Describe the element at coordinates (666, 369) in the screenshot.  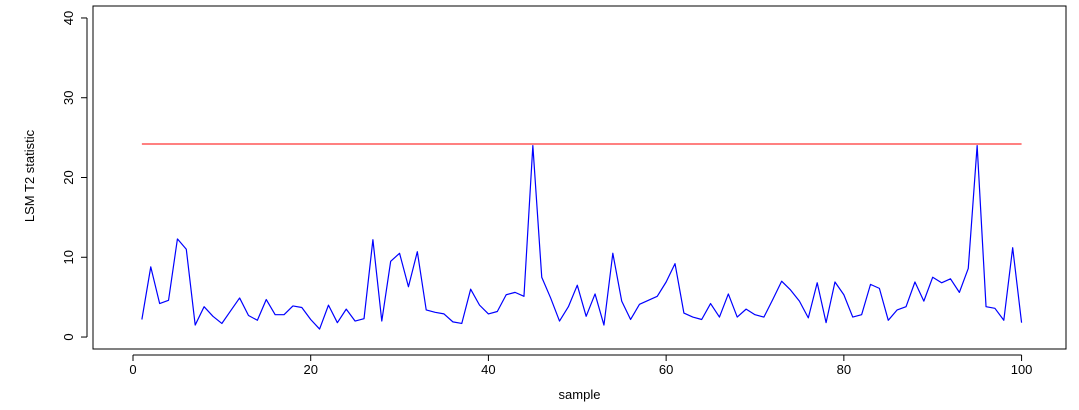
I see `x-tick-label: 60` at that location.